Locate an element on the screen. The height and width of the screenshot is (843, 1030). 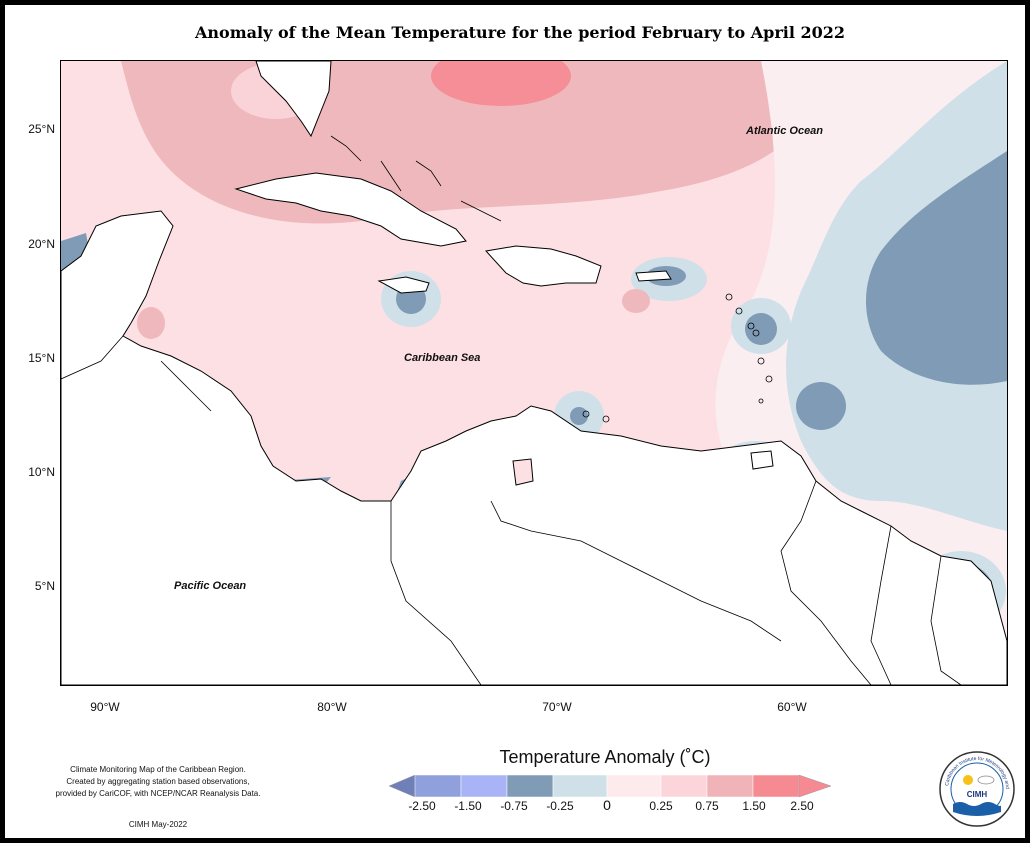
anomaly-cool-antilles-core is located at coordinates (761, 329).